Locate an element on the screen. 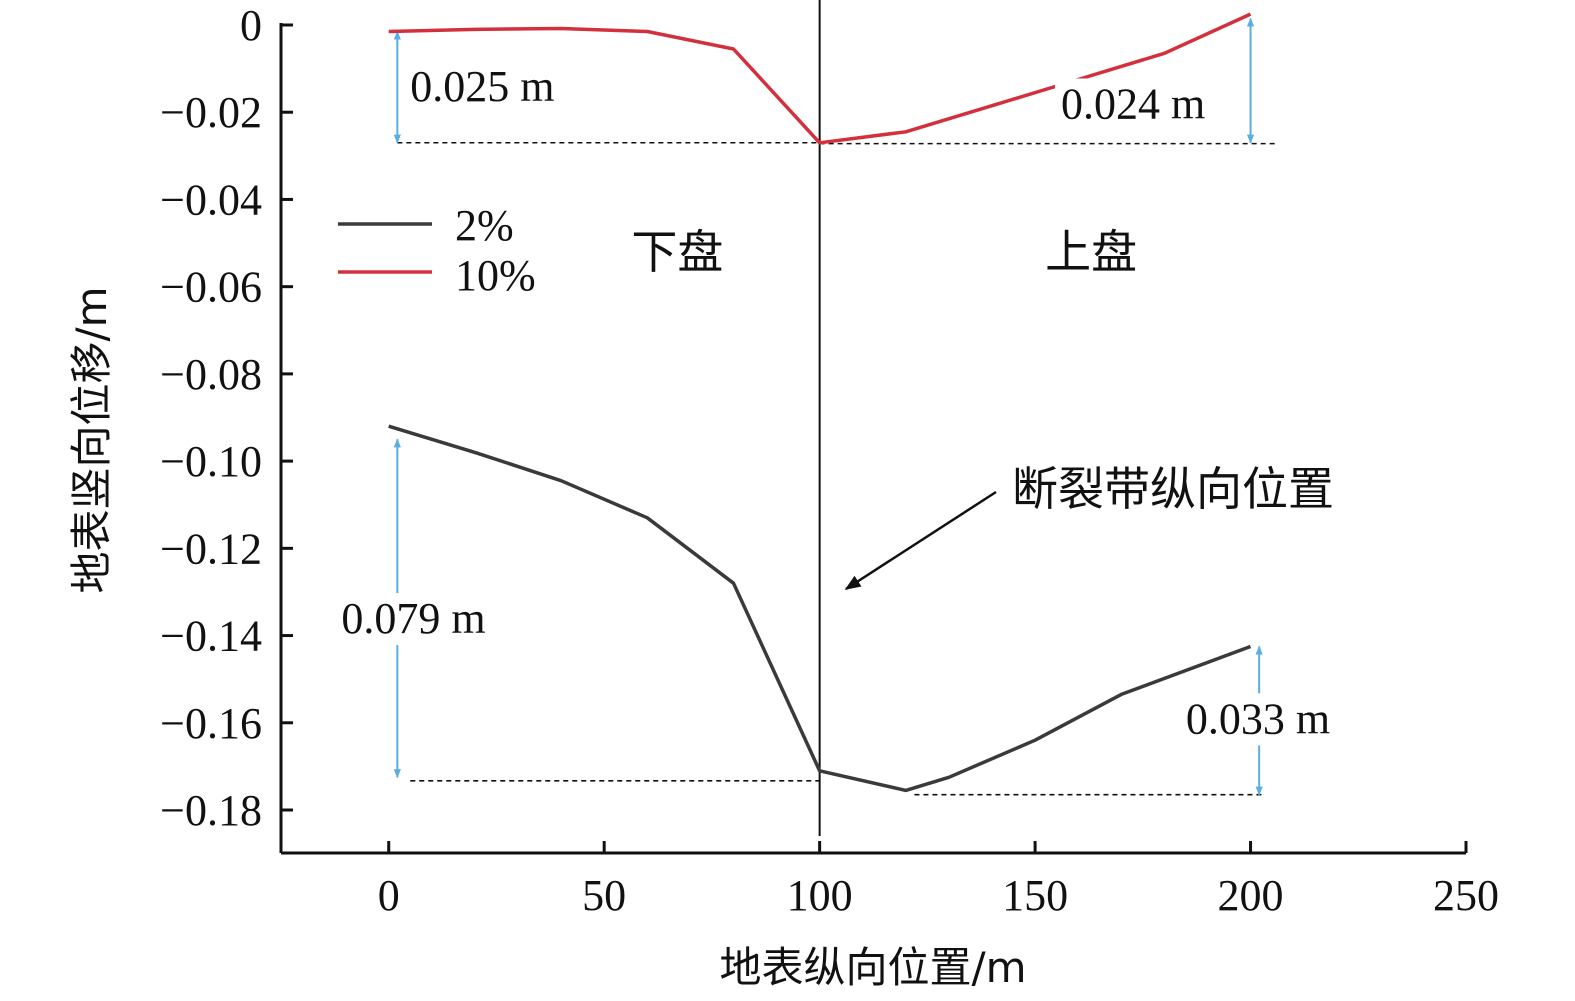 The image size is (1575, 1001). region-label-footwall: 下盘 is located at coordinates (677, 252).